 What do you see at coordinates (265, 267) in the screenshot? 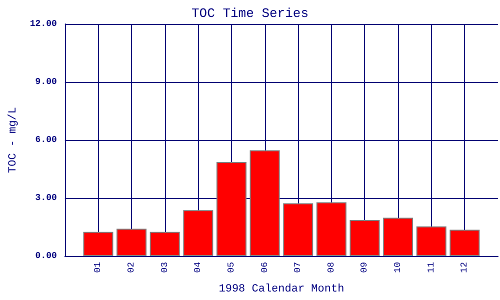
I see `x-tick-label: 06` at bounding box center [265, 267].